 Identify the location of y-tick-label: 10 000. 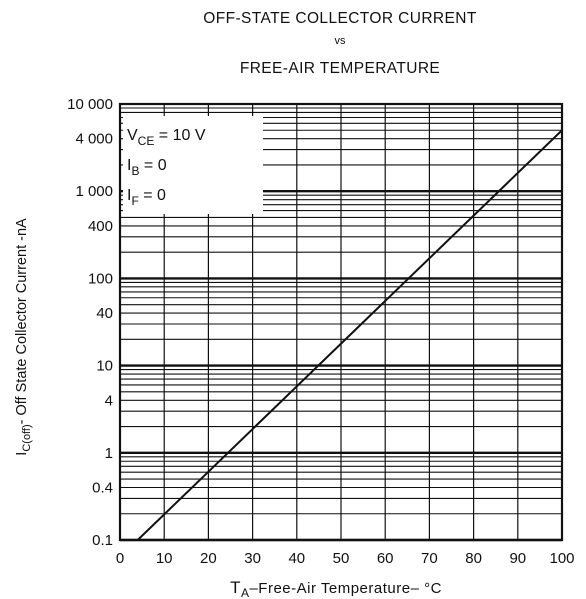
(90, 104).